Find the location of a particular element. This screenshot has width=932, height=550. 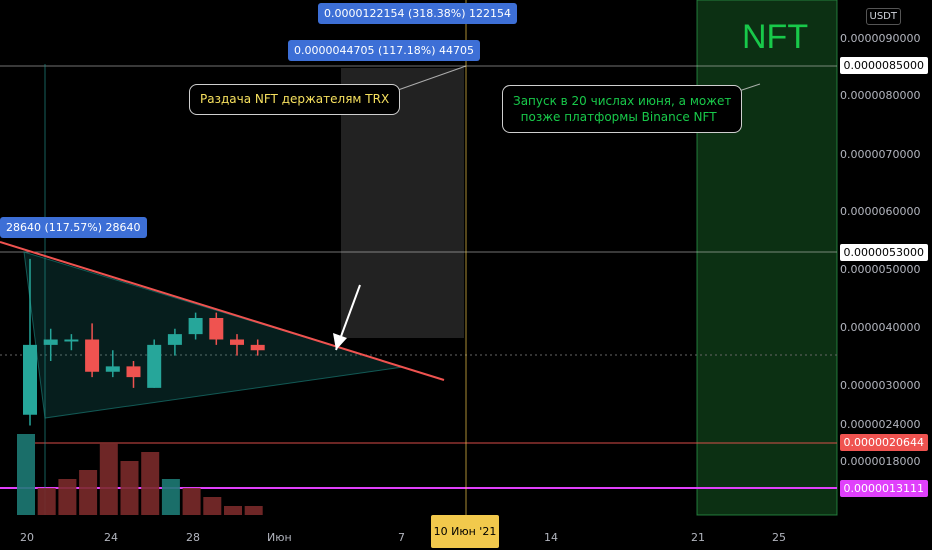

time-label: 28 is located at coordinates (193, 537).